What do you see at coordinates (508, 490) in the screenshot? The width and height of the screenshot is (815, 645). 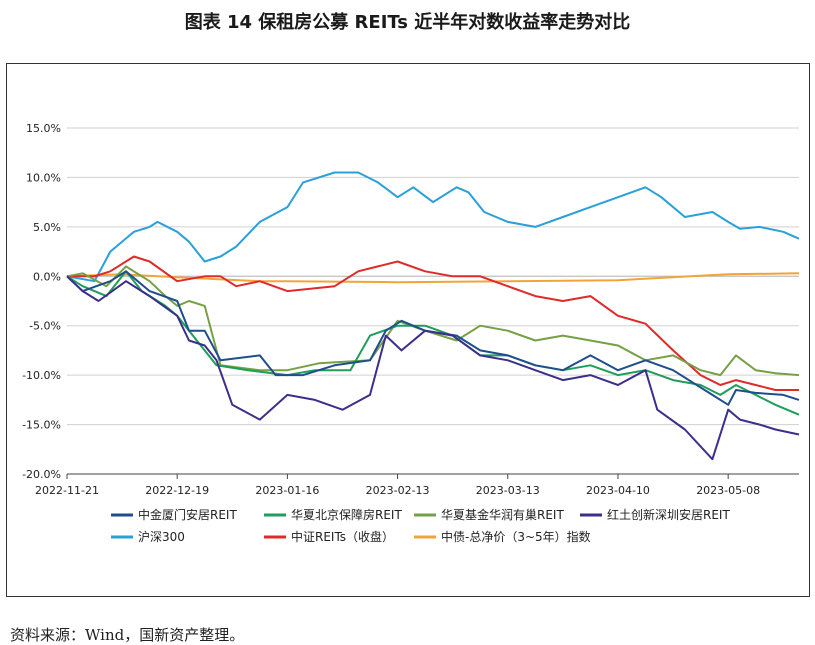 I see `x-tick-label: 2023-03-13` at bounding box center [508, 490].